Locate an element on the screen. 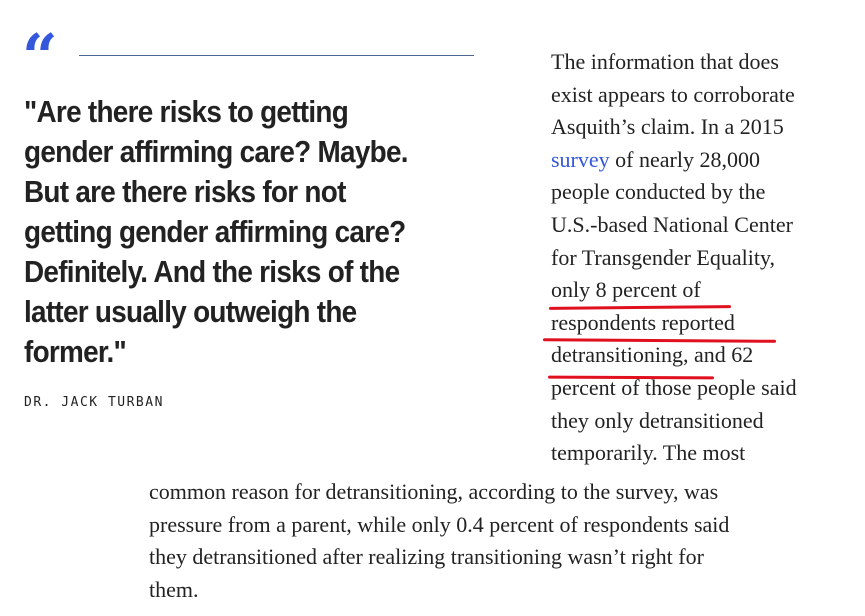 This screenshot has height=616, width=865. body-line: temporarily. The most is located at coordinates (648, 453).